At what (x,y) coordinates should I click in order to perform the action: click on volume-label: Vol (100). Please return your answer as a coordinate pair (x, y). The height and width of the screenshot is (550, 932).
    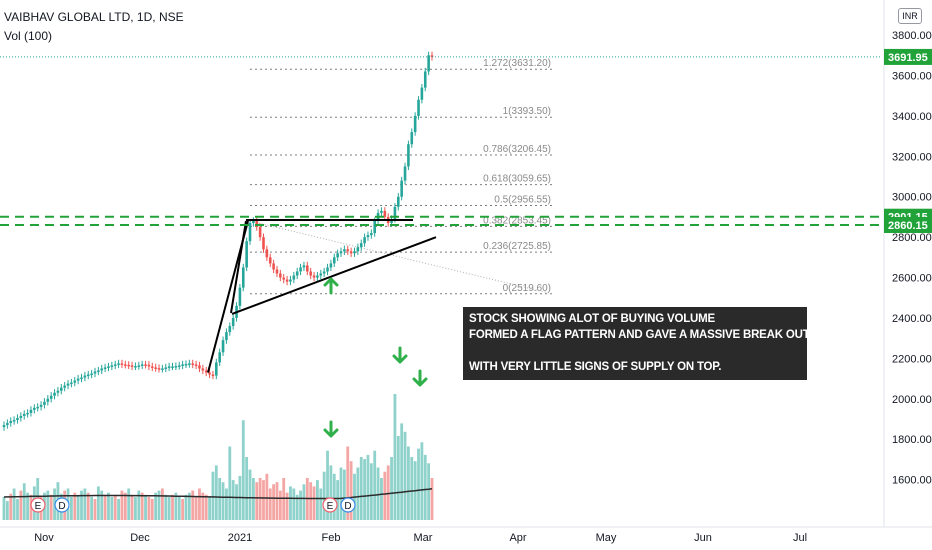
    Looking at the image, I should click on (28, 36).